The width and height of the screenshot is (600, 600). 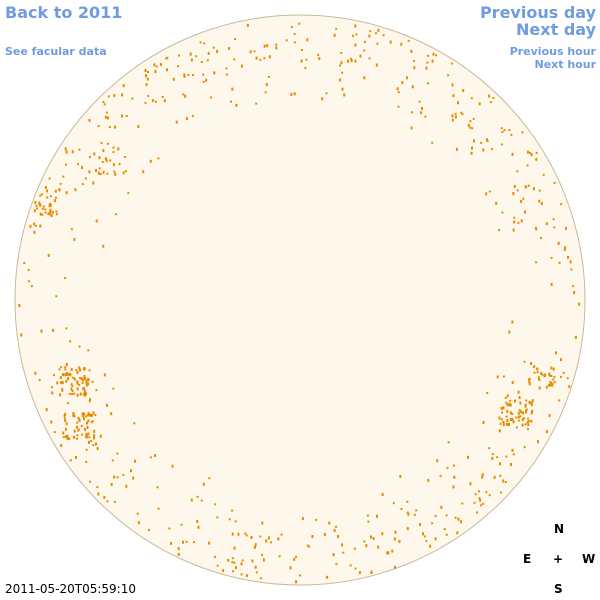 What do you see at coordinates (56, 51) in the screenshot?
I see `facular-link: See facular data` at bounding box center [56, 51].